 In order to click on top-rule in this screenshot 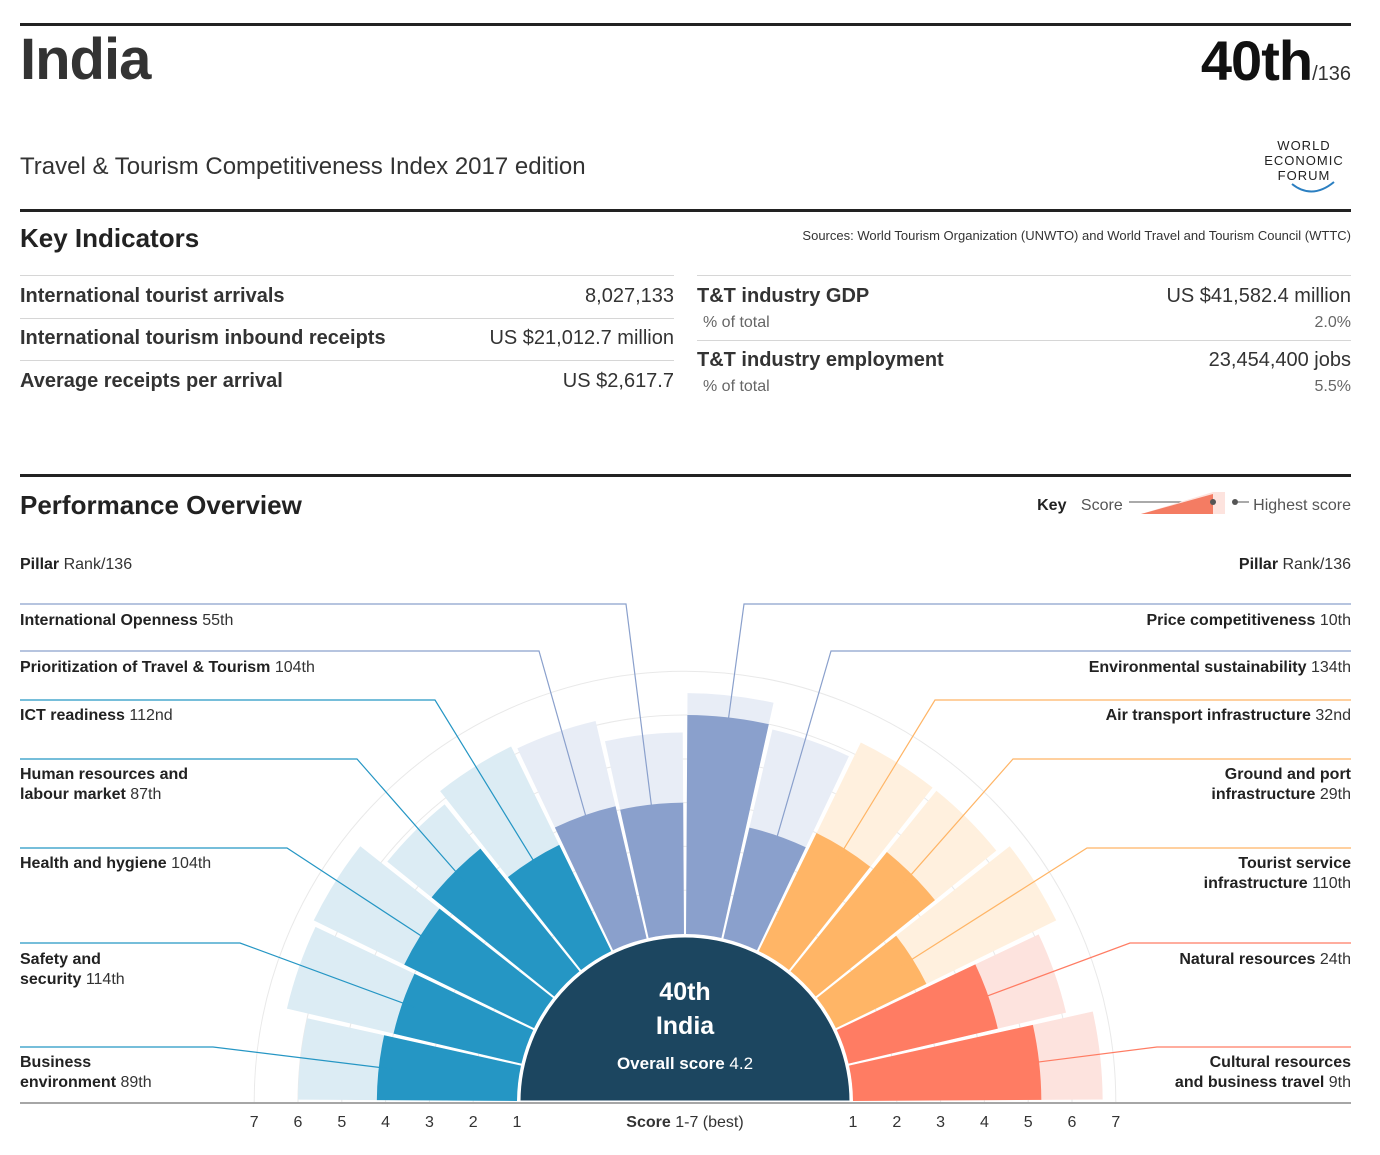, I will do `click(685, 24)`.